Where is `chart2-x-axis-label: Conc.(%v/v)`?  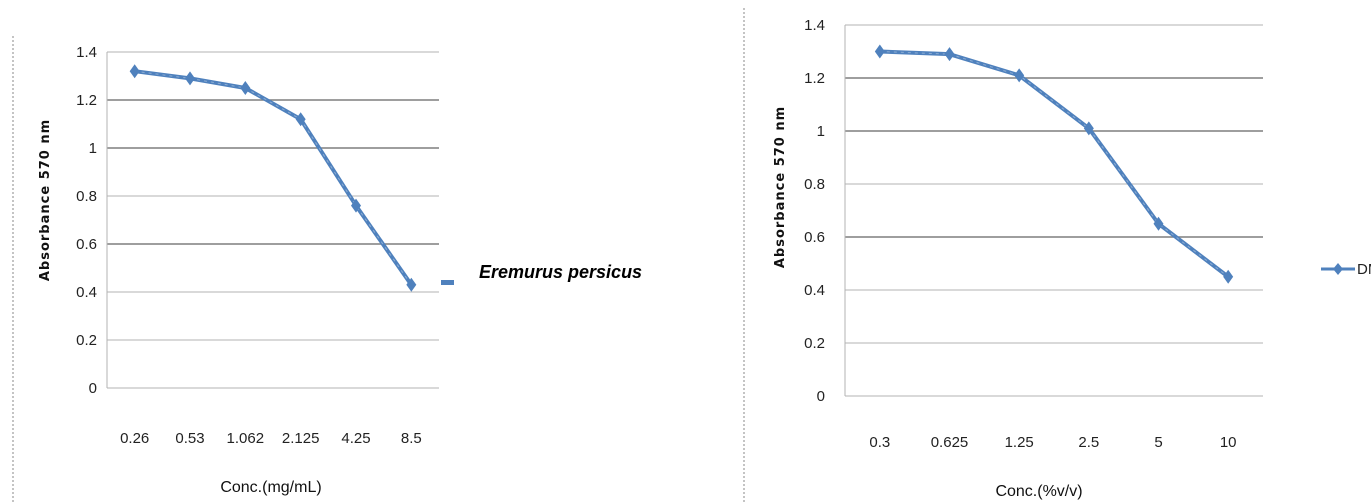 chart2-x-axis-label: Conc.(%v/v) is located at coordinates (1038, 491).